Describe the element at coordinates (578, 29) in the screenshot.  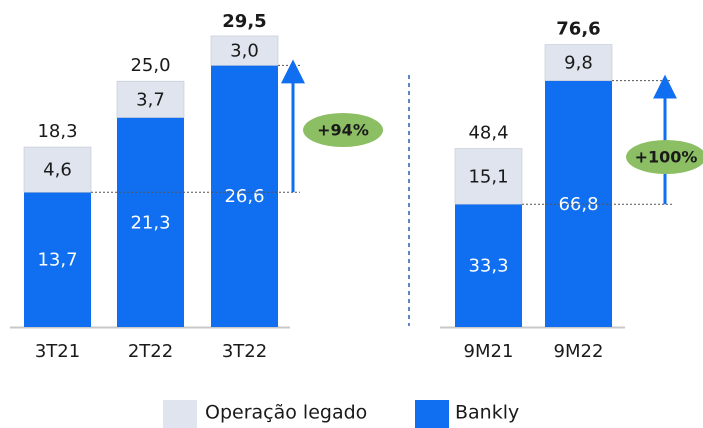
I see `total-label: 76,6` at that location.